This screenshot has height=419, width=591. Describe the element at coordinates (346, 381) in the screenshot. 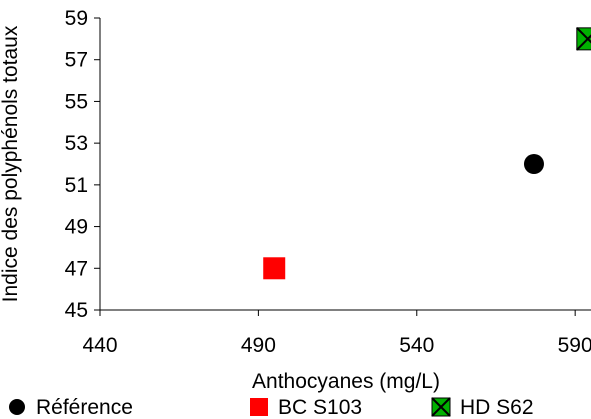

I see `x-axis-title: Anthocyanes (mg/L)` at that location.